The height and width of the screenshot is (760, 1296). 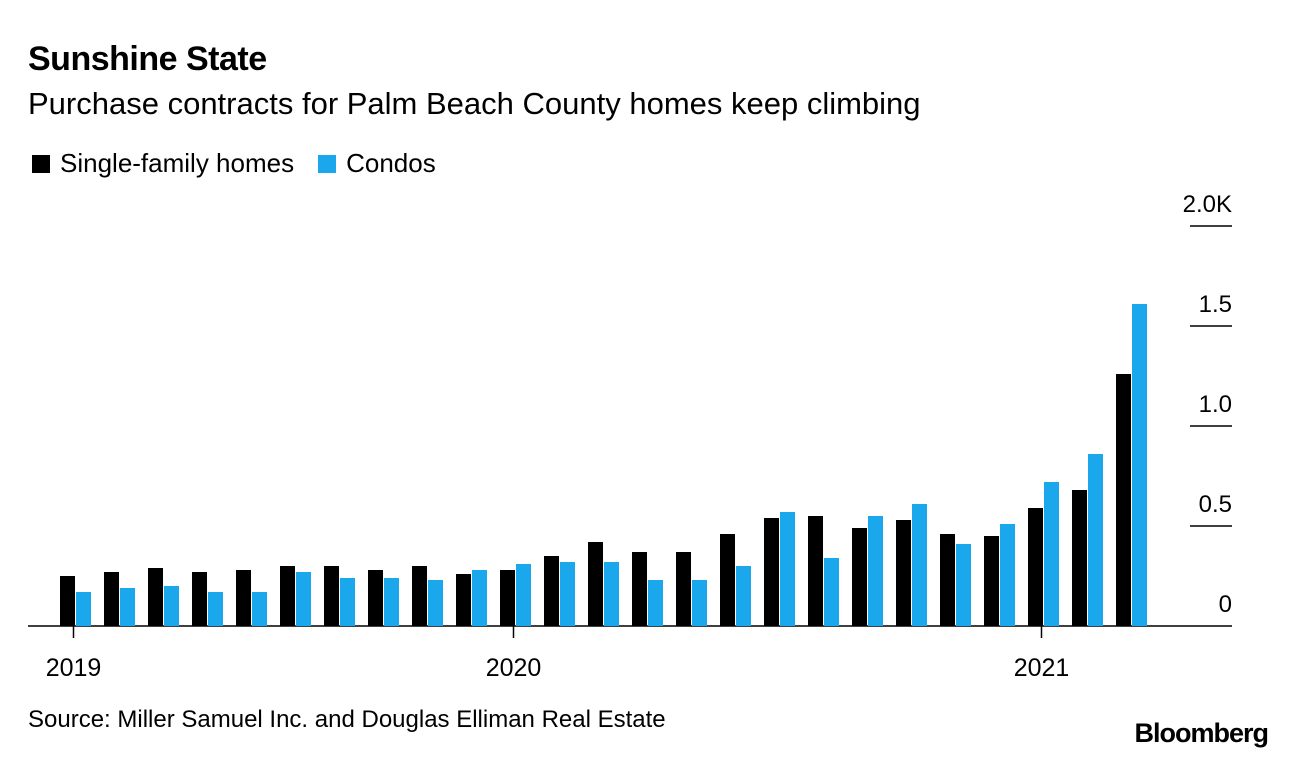 What do you see at coordinates (147, 59) in the screenshot?
I see `chart-title: Sunshine State` at bounding box center [147, 59].